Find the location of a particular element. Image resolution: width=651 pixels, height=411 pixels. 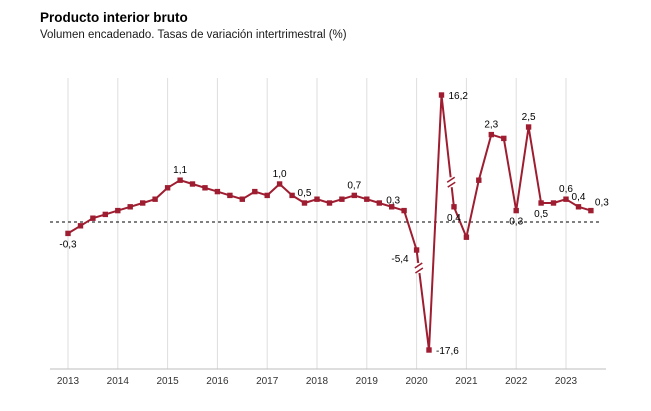

x-axis-tick-label: 2014 is located at coordinates (118, 381).